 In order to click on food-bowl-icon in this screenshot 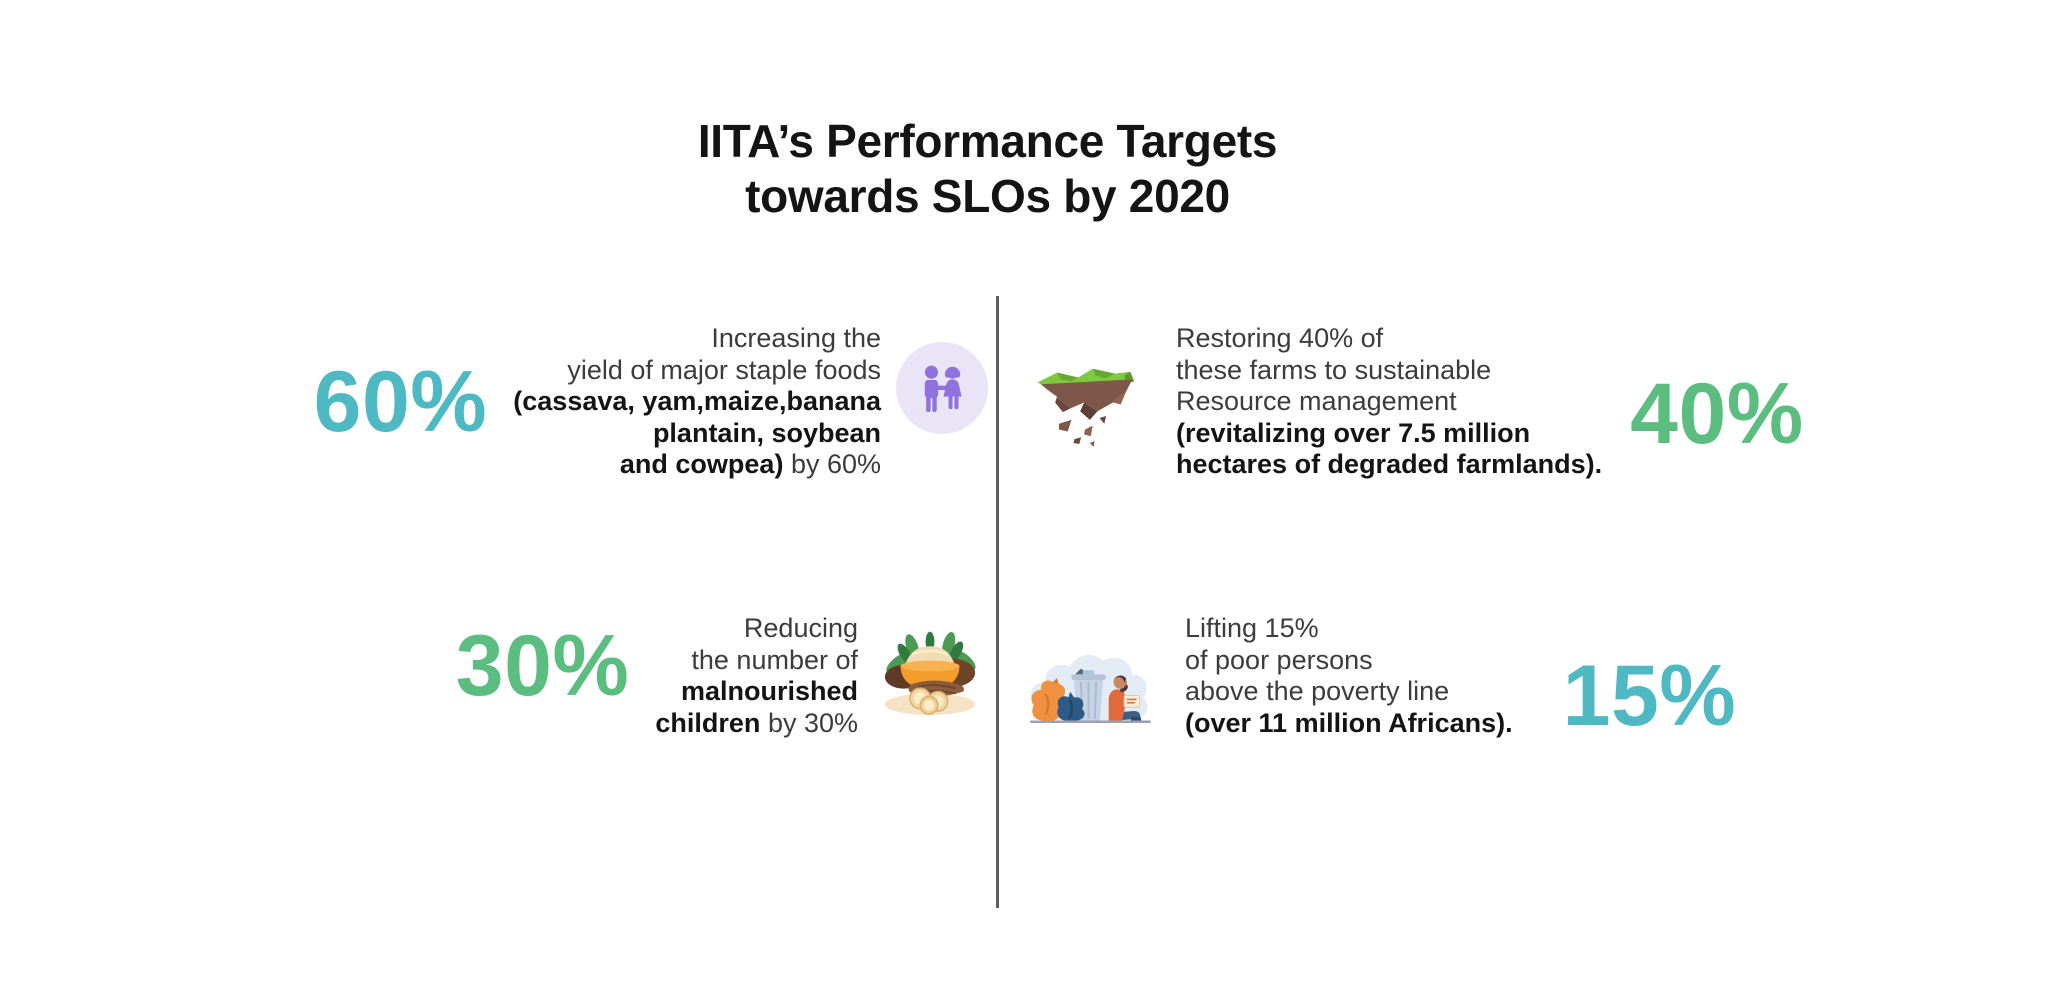, I will do `click(930, 668)`.